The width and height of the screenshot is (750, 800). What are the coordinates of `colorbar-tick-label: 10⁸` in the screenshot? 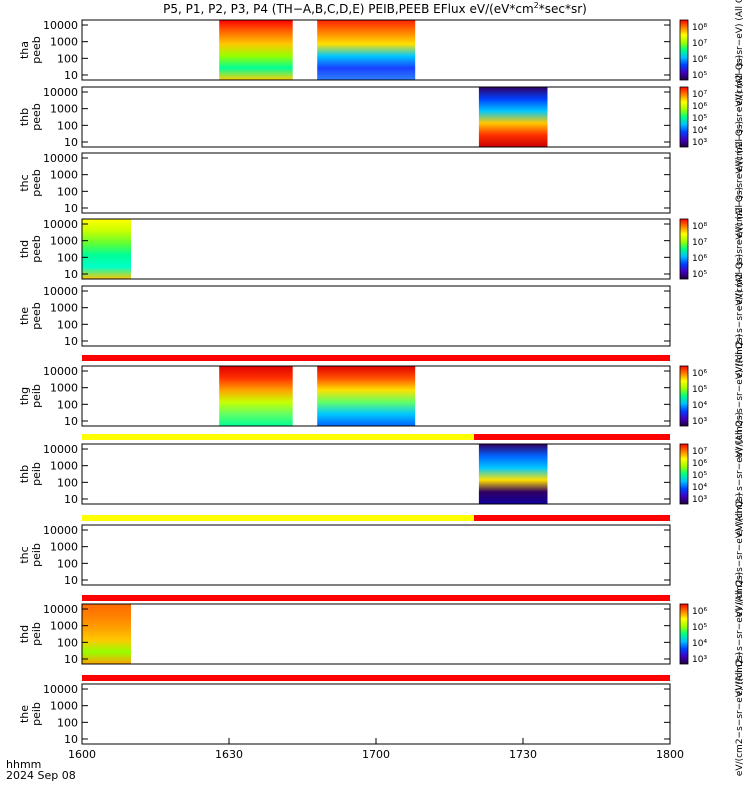 It's located at (699, 227).